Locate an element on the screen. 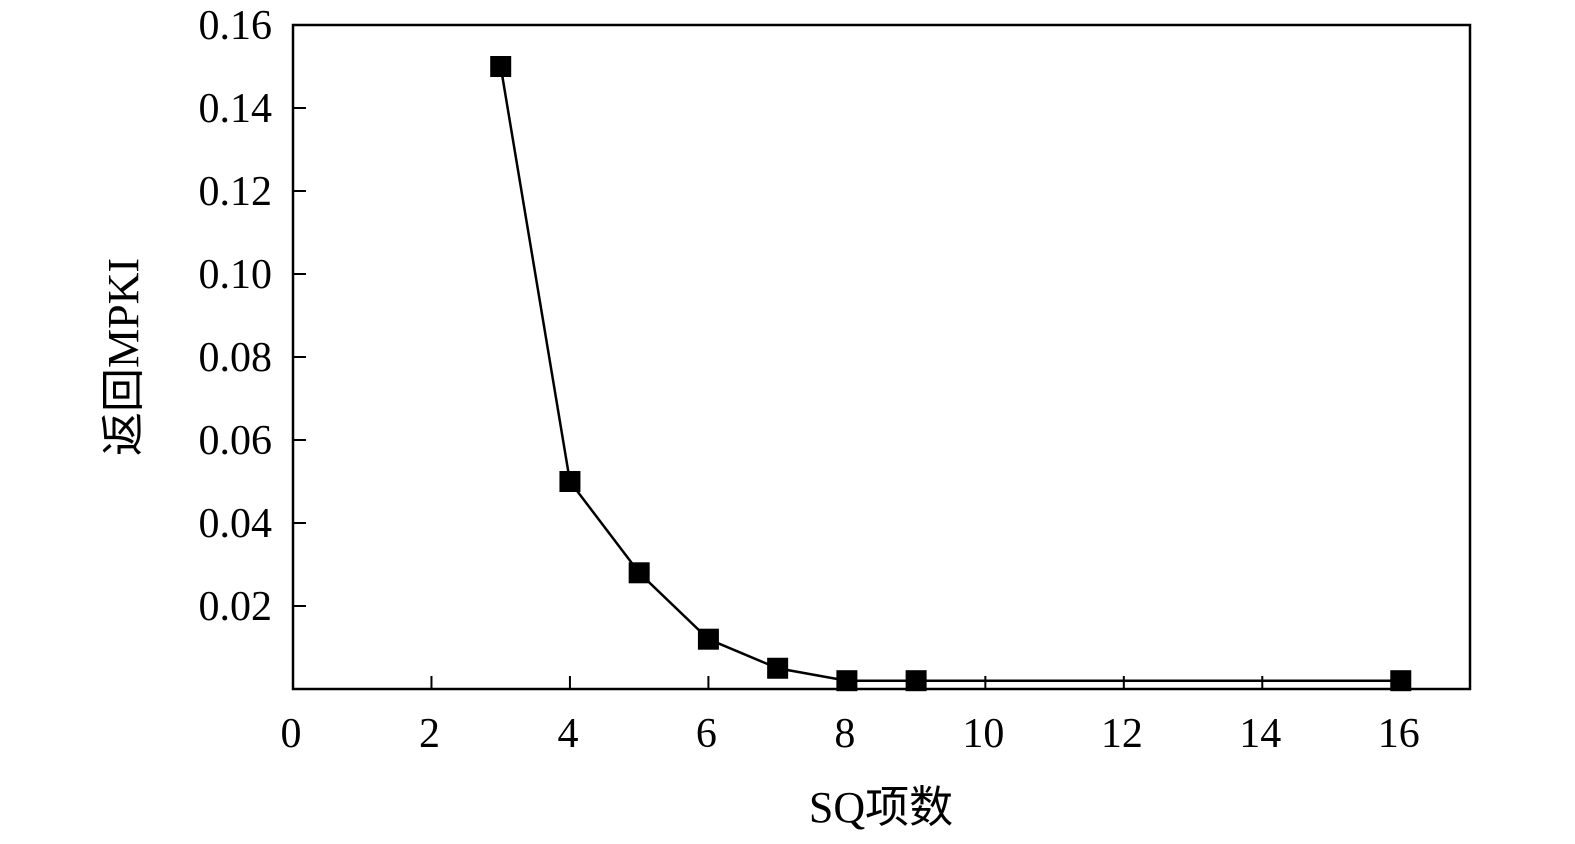 This screenshot has height=844, width=1575. x-tick-label: 4 is located at coordinates (567, 734).